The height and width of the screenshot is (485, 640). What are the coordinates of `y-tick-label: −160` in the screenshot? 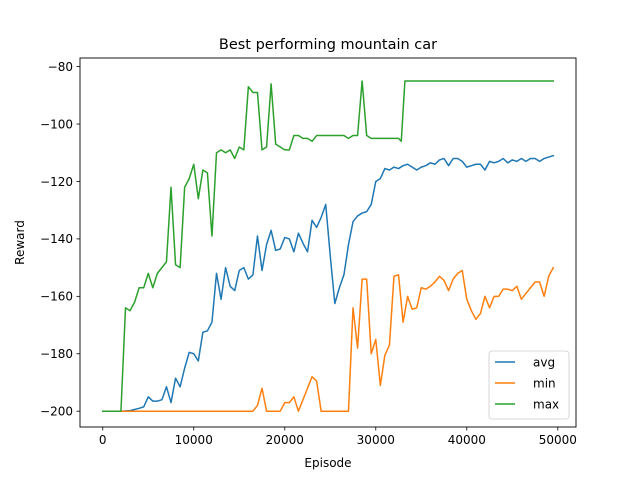 It's located at (56, 297).